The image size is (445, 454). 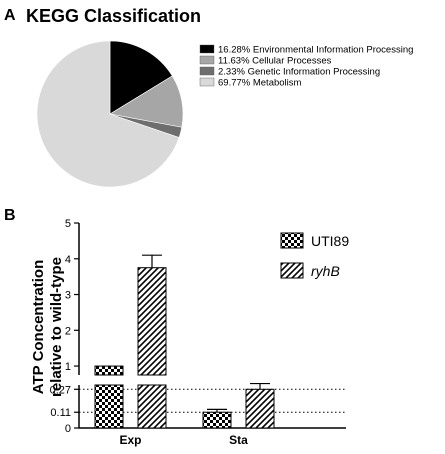 I want to click on x-tick-label-exp: Exp, so click(x=130, y=440).